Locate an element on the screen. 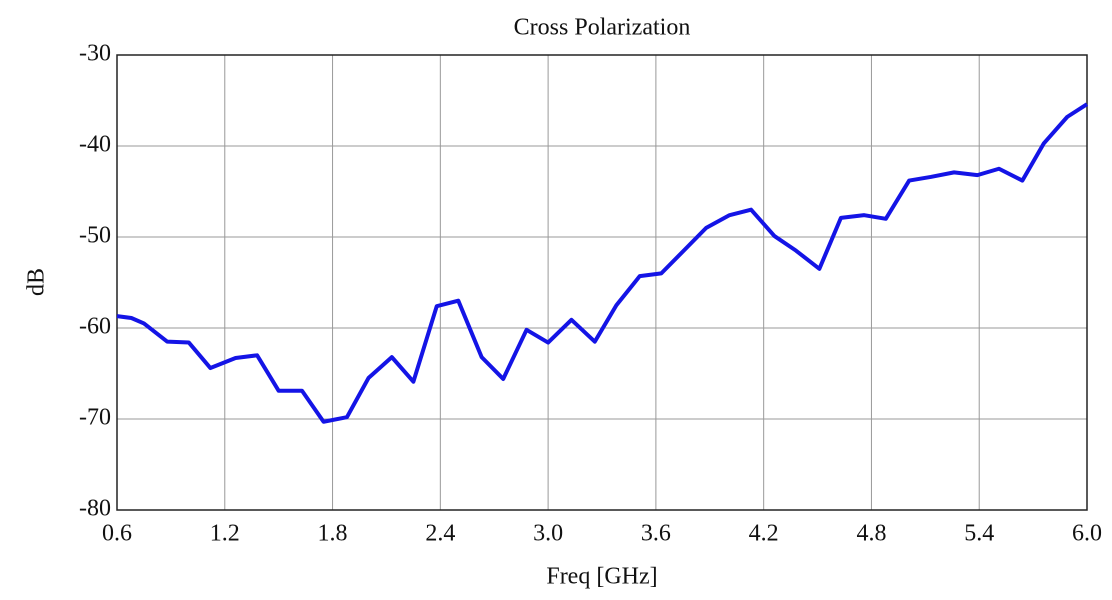 Image resolution: width=1112 pixels, height=600 pixels. x-tick-label: 0.6 is located at coordinates (117, 534).